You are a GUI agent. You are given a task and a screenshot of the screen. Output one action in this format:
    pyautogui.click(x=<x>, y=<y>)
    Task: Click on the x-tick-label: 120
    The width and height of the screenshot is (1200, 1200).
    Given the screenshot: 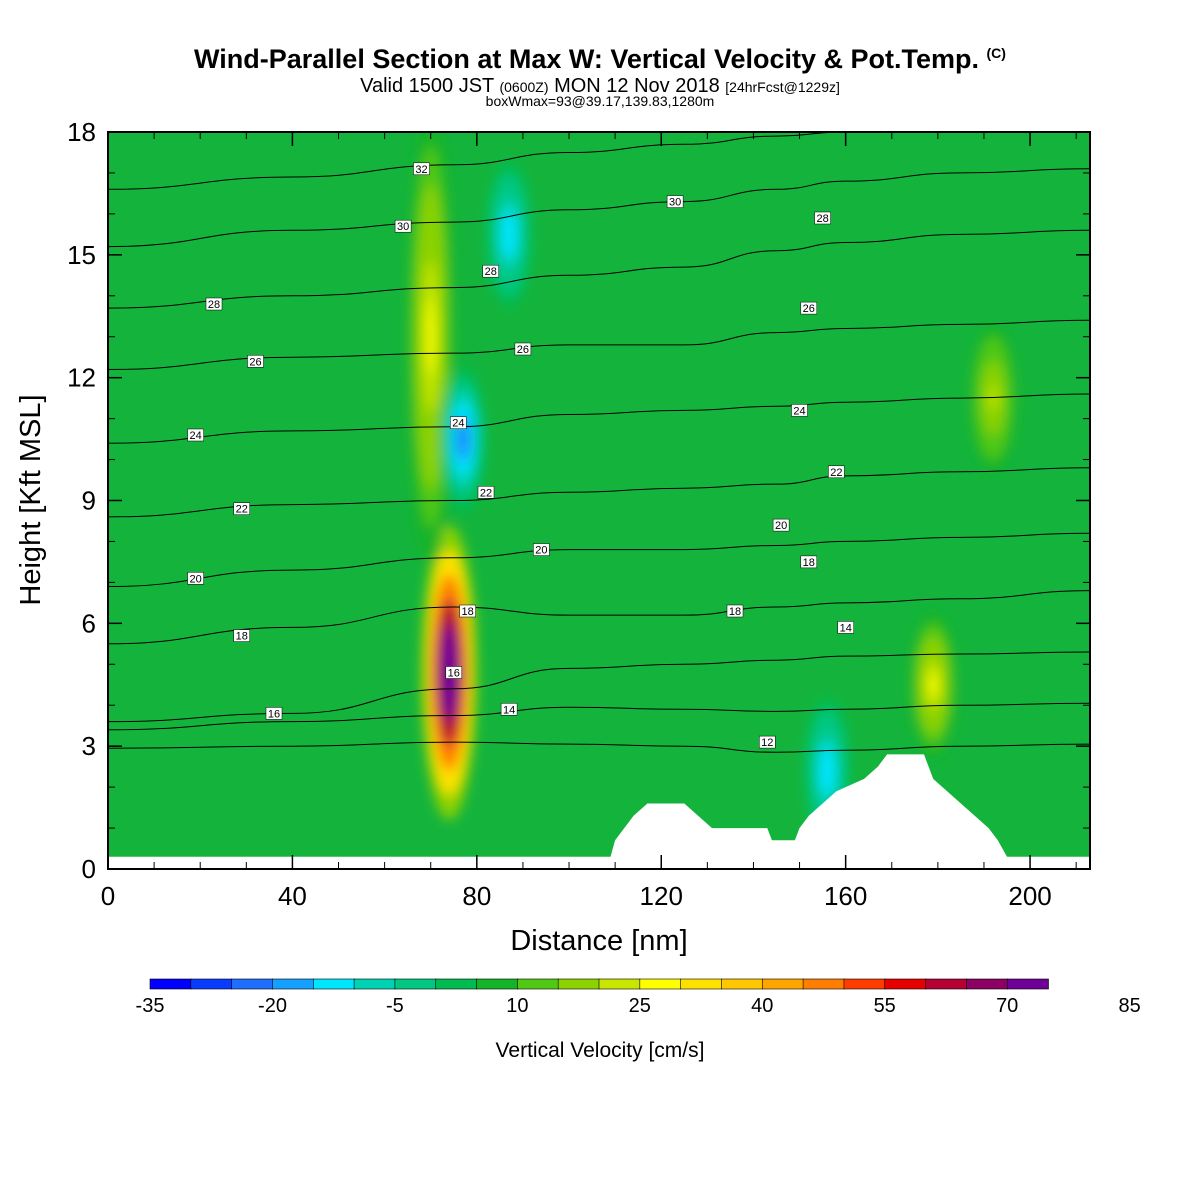 What is the action you would take?
    pyautogui.click(x=661, y=896)
    